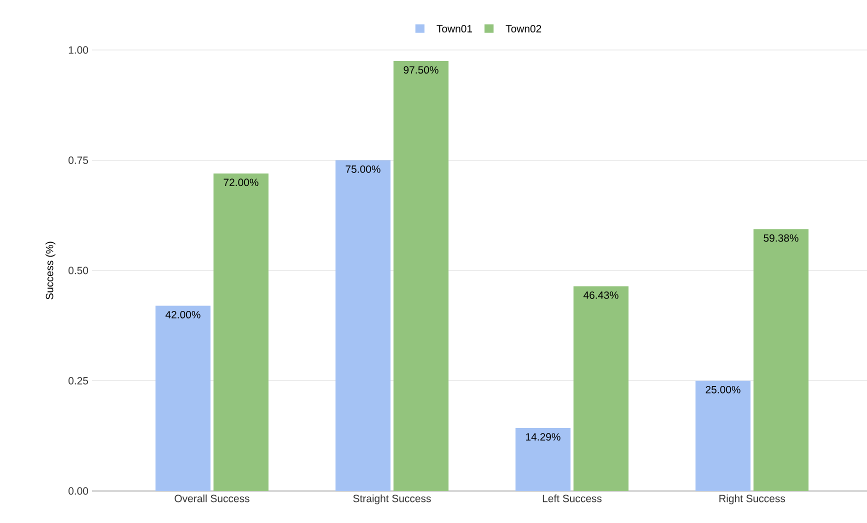  I want to click on data-label: 72.00%, so click(241, 182).